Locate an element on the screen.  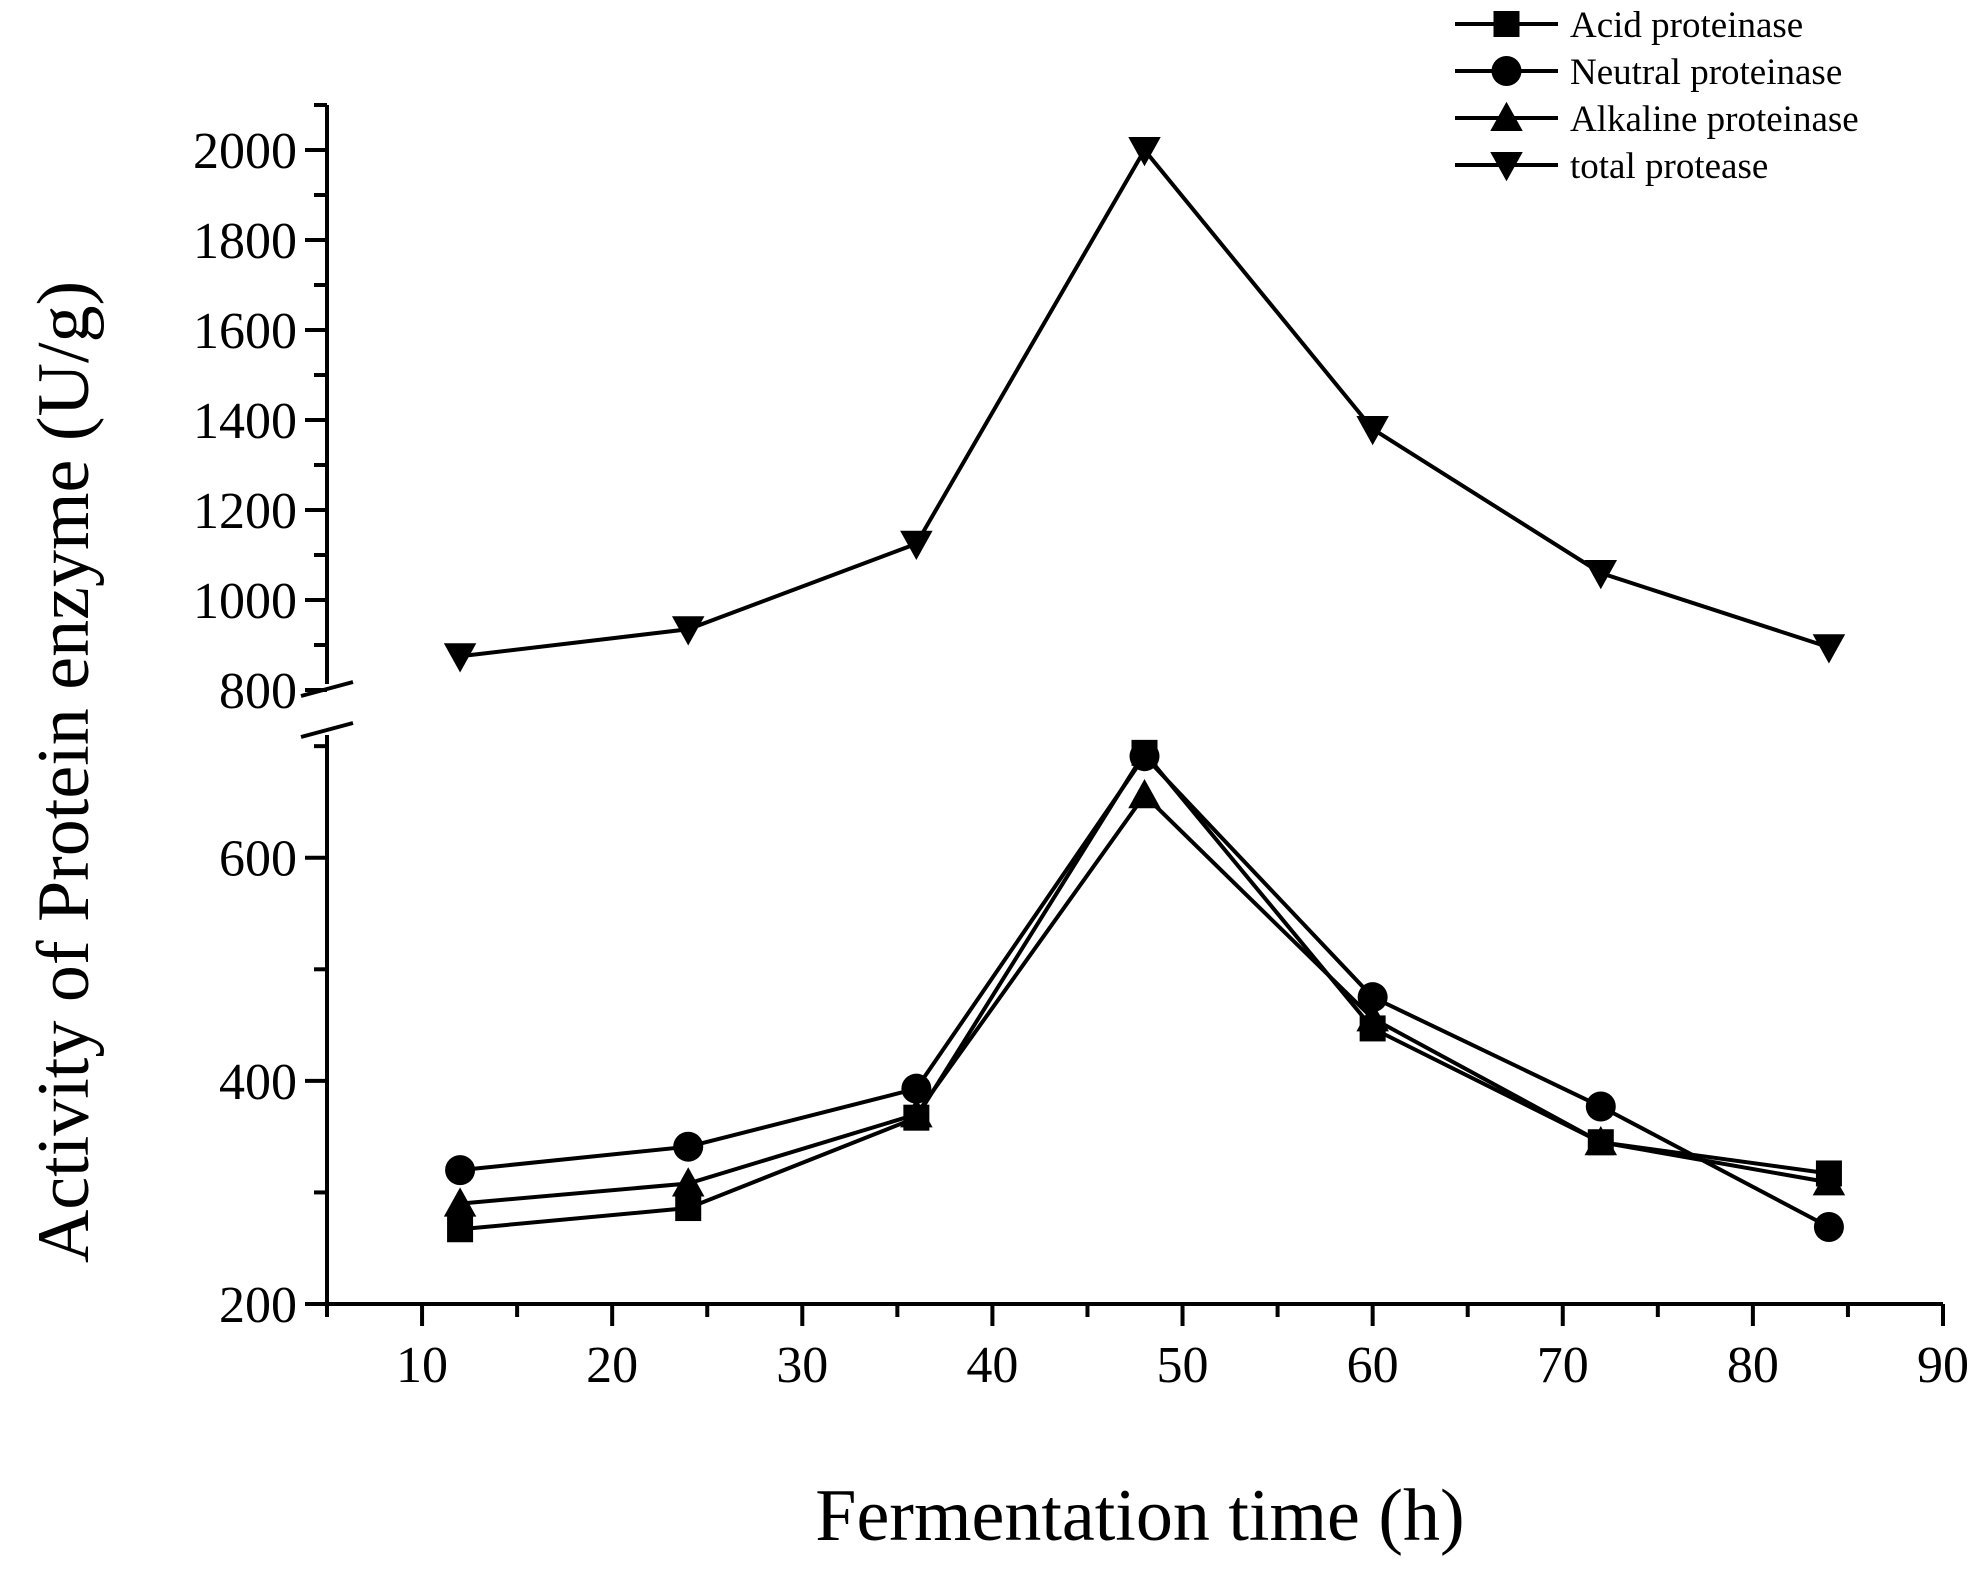
y-tick-label: 1200 is located at coordinates (245, 511).